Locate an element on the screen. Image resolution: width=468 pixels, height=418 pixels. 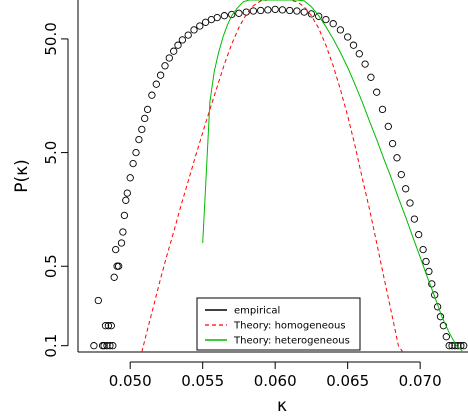
x-tick-label: 0.050 is located at coordinates (130, 381).